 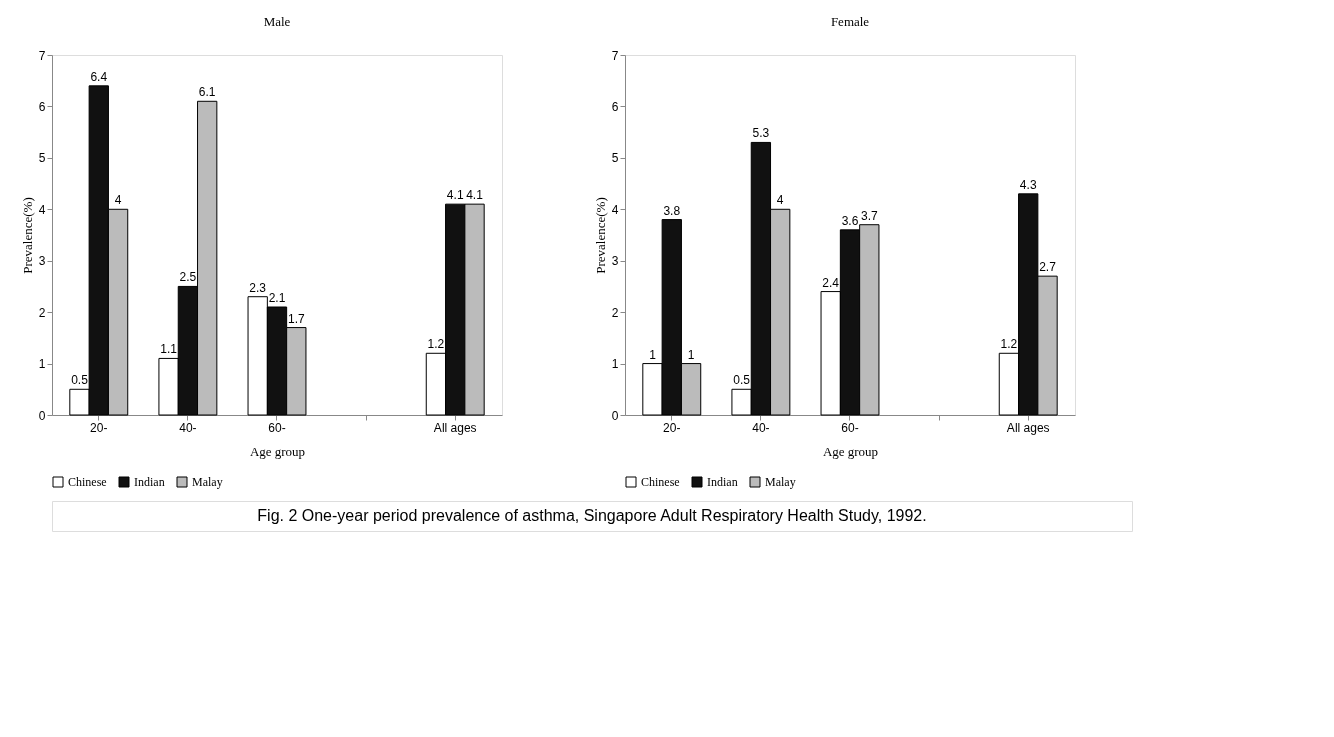 What do you see at coordinates (869, 215) in the screenshot?
I see `data-label: 3.7` at bounding box center [869, 215].